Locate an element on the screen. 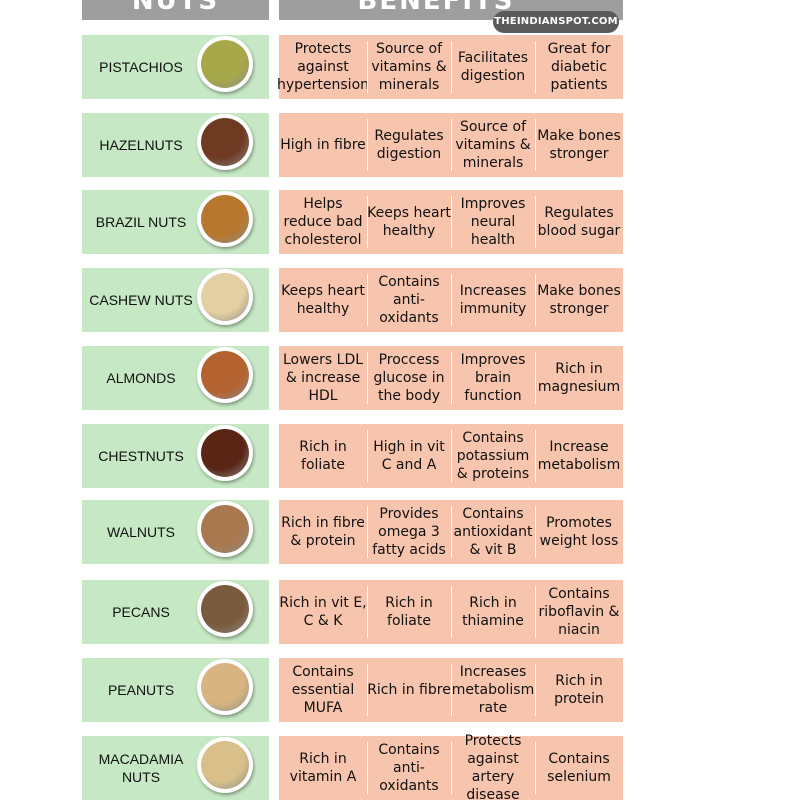  benefit-cell: Provides omega 3 fatty acids is located at coordinates (409, 532).